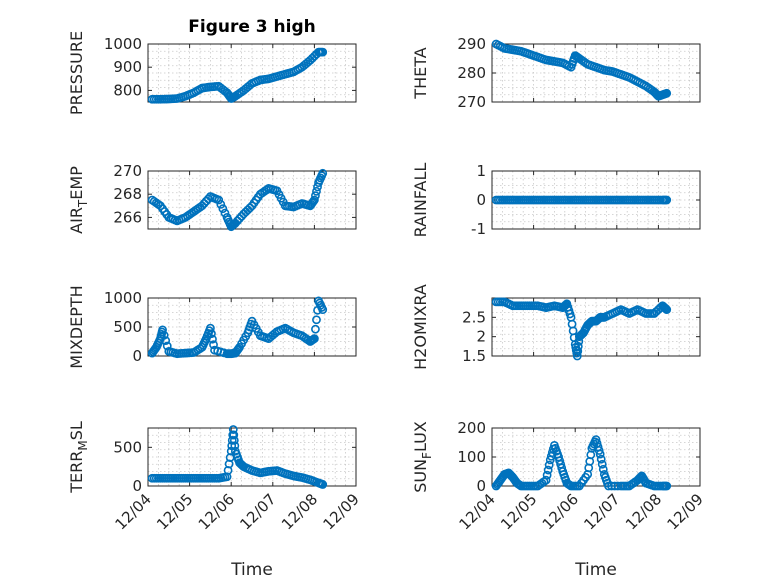  Describe the element at coordinates (76, 73) in the screenshot. I see `y-axis-label: PRESSURE` at that location.